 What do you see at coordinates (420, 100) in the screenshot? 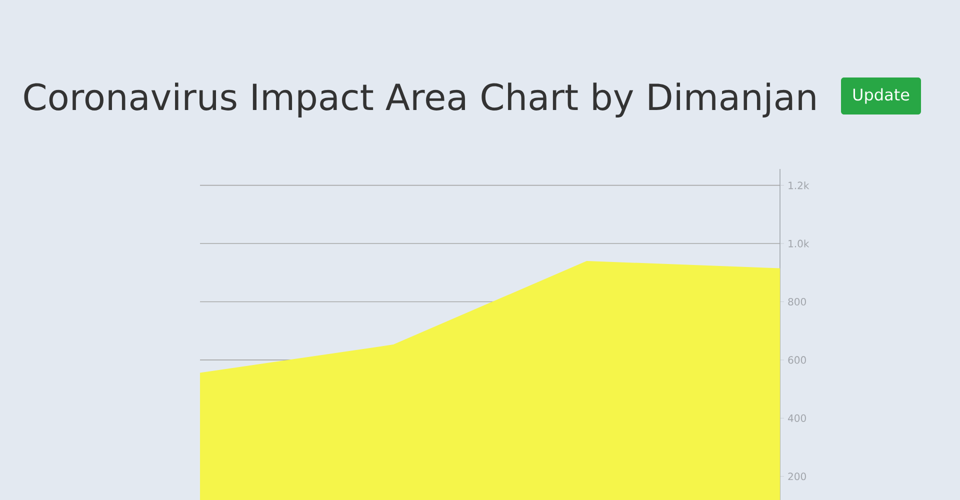
I see `chart-title: Coronavirus Impact Area Chart by Dimanjan` at bounding box center [420, 100].